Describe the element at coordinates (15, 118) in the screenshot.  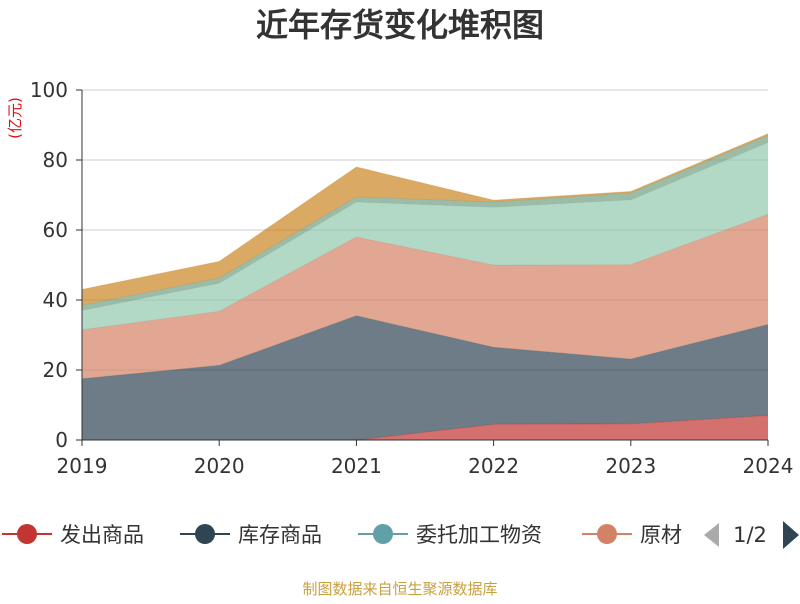
I see `y-axis-unit-label: (亿元)` at that location.